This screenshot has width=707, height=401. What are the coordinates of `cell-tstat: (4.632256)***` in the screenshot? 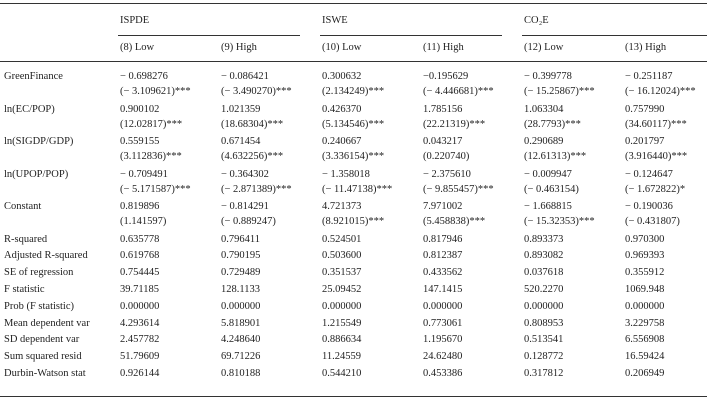 It's located at (252, 156).